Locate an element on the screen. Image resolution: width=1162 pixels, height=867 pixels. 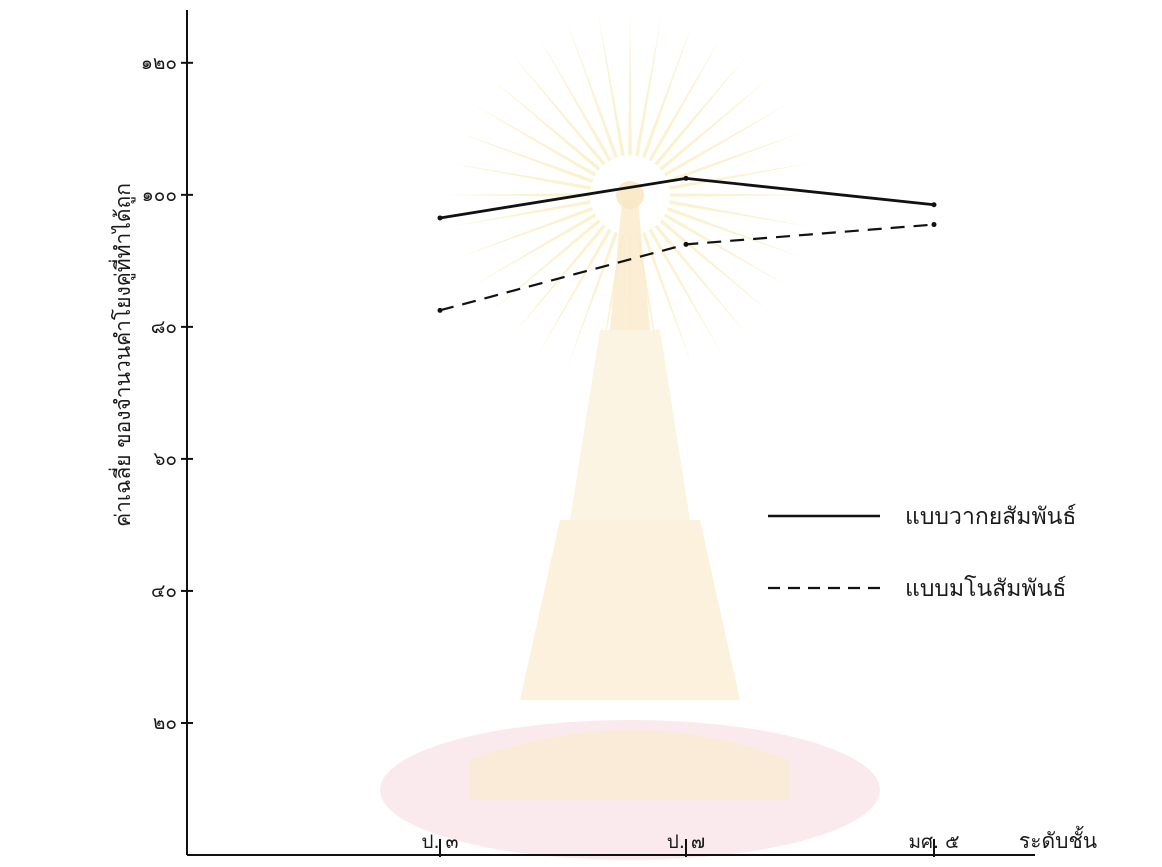
y-tick-label: ๑๒๐ is located at coordinates (159, 63).